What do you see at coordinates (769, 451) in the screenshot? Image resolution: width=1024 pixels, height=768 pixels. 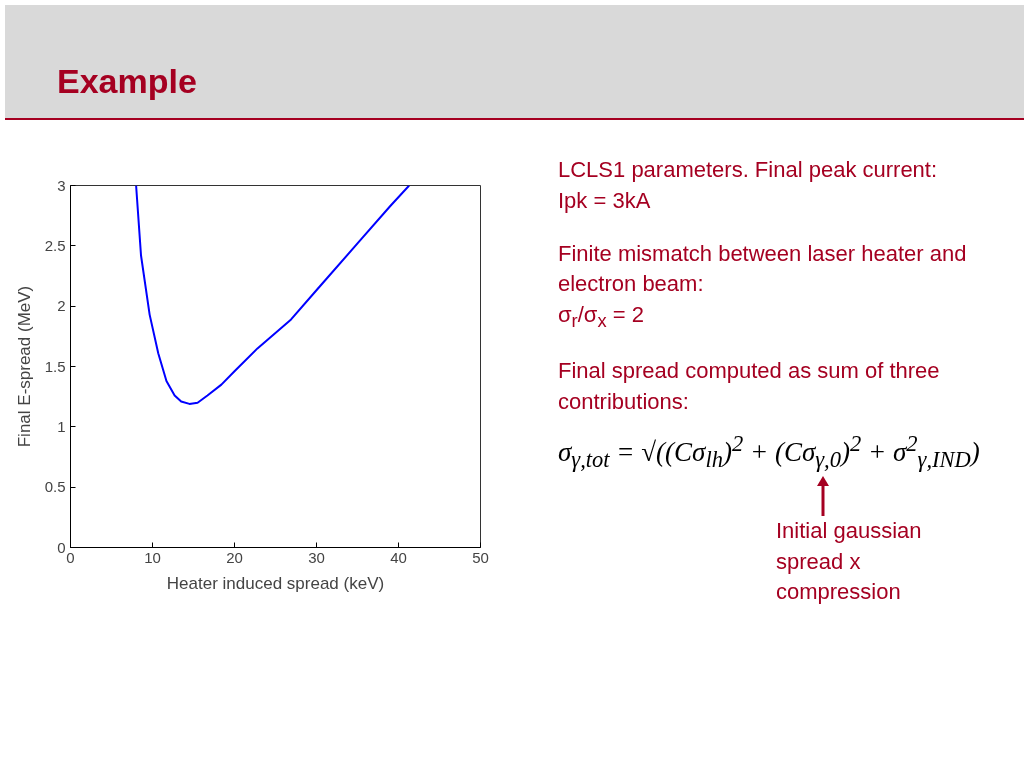 I see `text: σ$_{γ,tot}$ = √((Cσ$_{lh}$)$^{2}$ + (Cσ$_{γ,0}$)$^{2}$ + σ$^{2}$$_{γ,IND}$)` at bounding box center [769, 451].